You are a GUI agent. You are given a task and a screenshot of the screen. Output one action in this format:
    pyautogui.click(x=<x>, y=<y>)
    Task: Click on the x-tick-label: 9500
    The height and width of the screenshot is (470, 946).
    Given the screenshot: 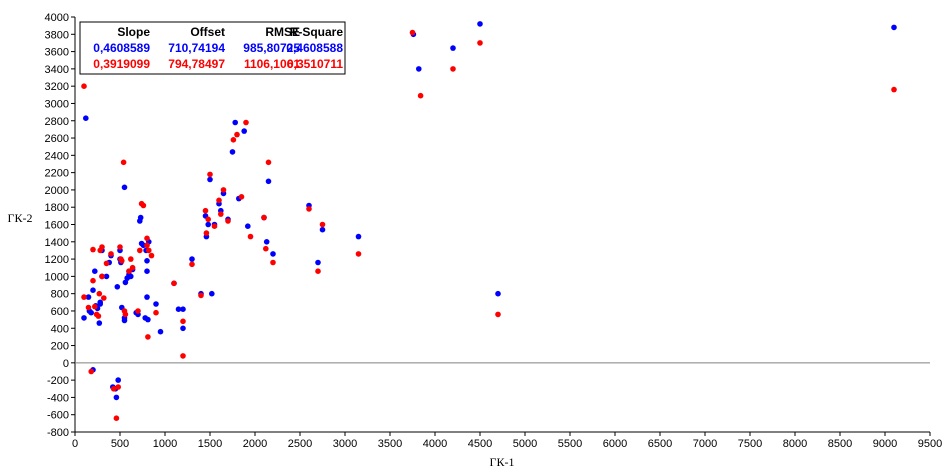 What is the action you would take?
    pyautogui.click(x=930, y=444)
    